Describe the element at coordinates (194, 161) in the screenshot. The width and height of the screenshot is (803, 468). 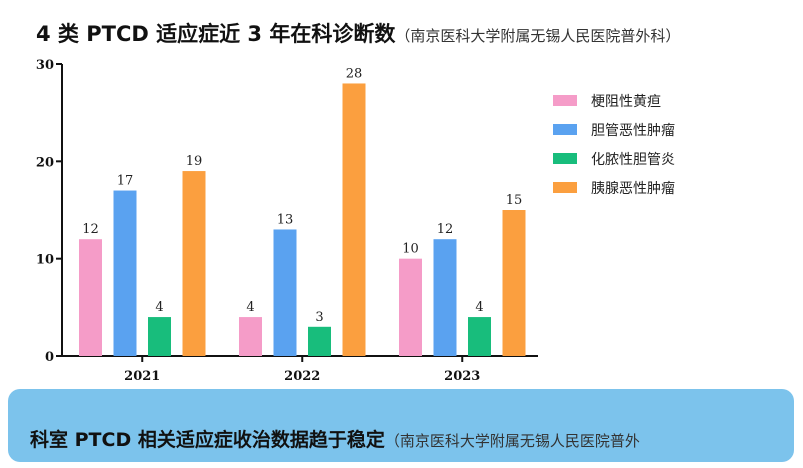
I see `bar-value-label: 19` at that location.